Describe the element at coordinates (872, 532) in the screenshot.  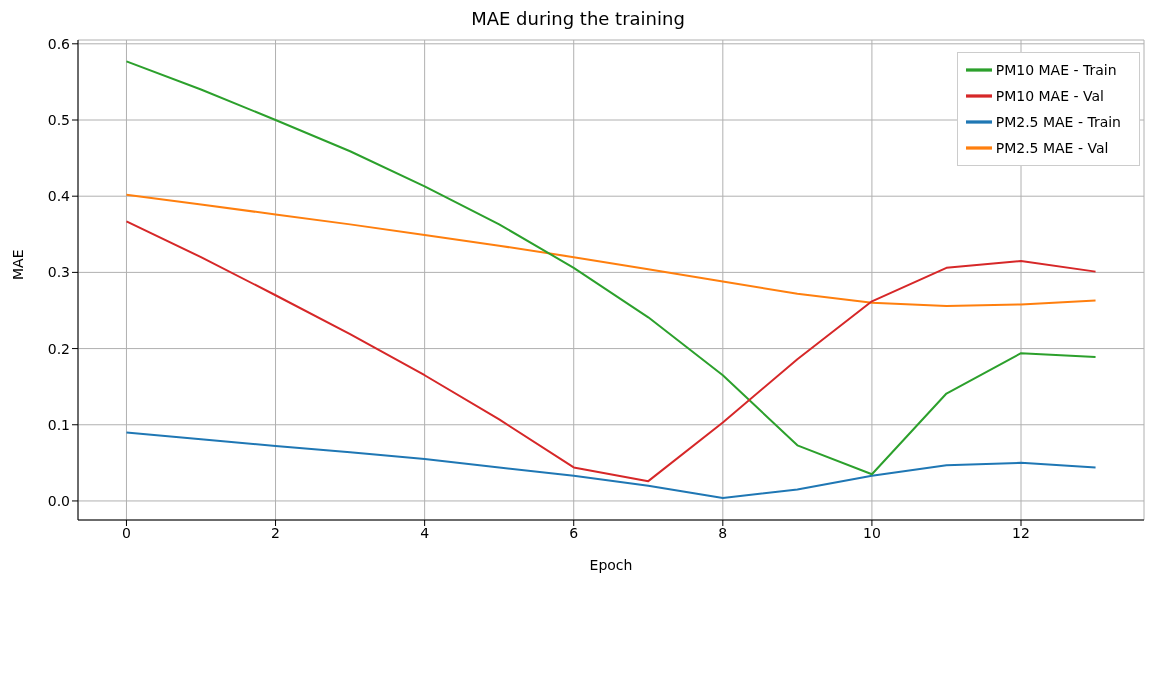
I see `x-tick-label: 10` at that location.